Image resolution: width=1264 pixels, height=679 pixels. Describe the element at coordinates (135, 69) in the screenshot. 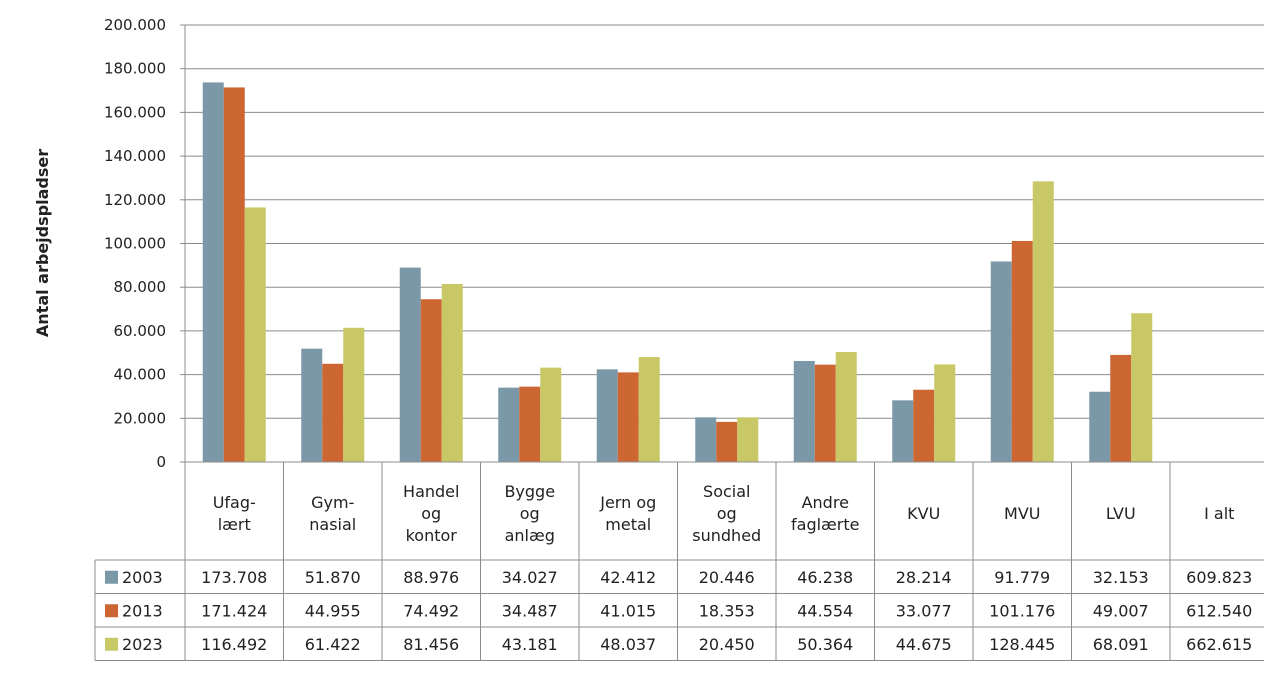

I see `y-tick-label: 180.000` at that location.